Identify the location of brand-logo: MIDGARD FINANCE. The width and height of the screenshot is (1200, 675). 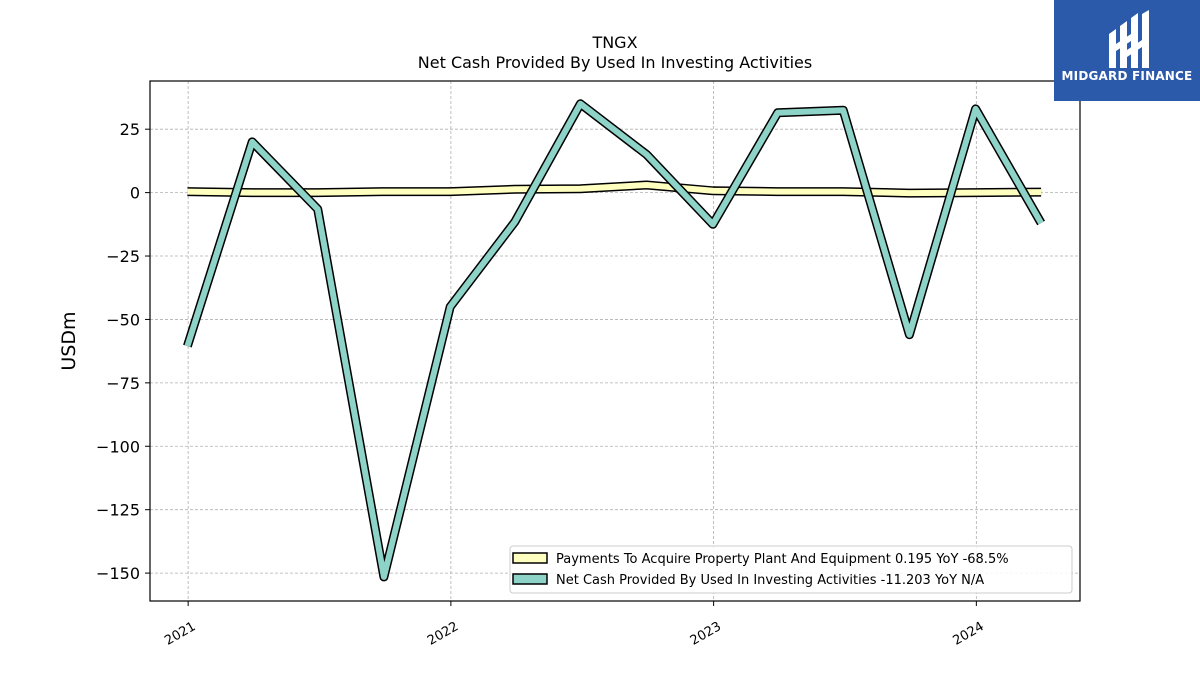
(1127, 50).